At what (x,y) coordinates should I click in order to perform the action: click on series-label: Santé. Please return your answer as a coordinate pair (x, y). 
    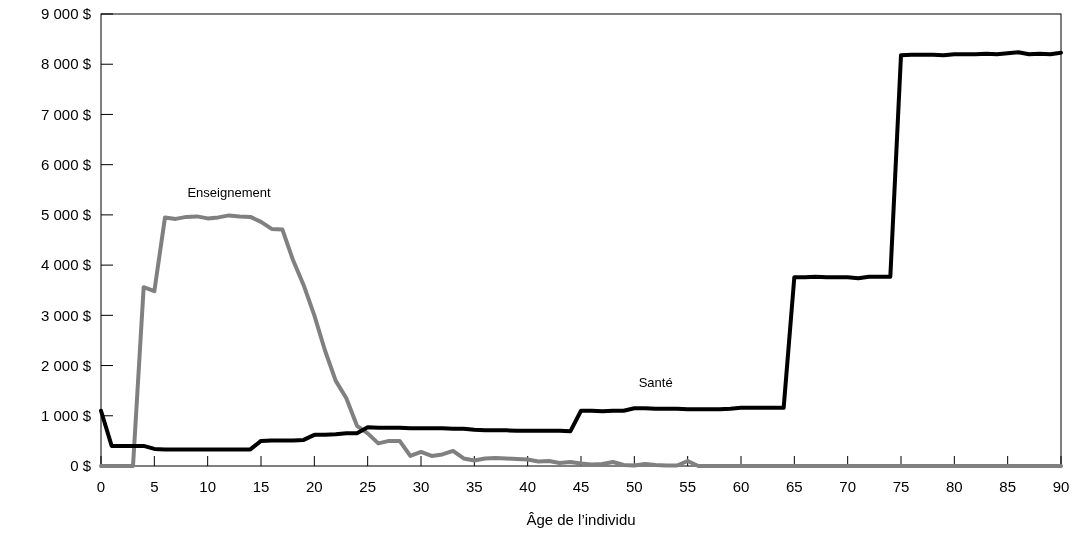
    Looking at the image, I should click on (655, 382).